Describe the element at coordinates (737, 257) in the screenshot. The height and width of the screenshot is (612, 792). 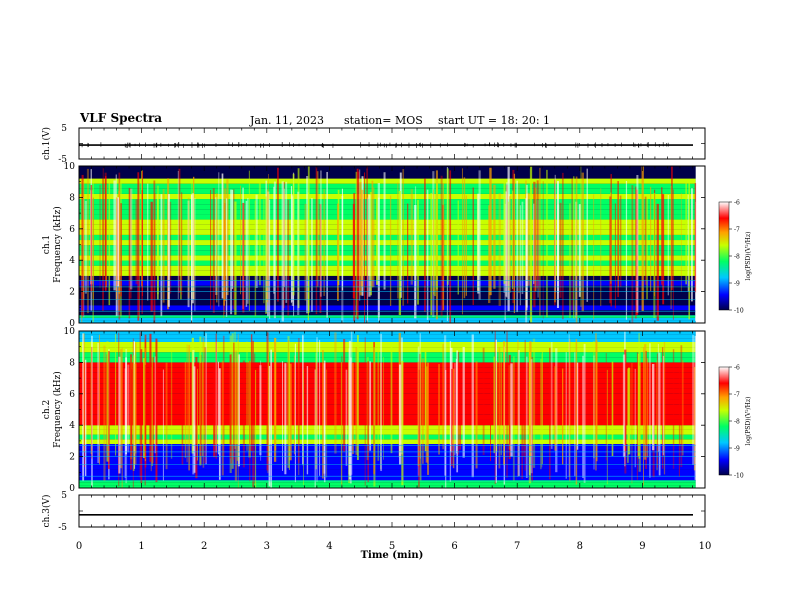
I see `colorbar-tick-label: -8` at that location.